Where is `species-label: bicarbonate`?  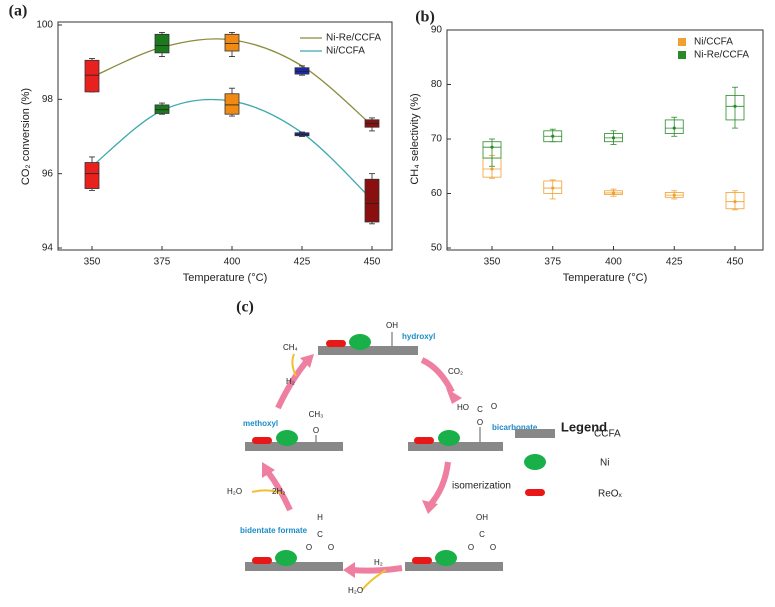
species-label: bicarbonate is located at coordinates (515, 427).